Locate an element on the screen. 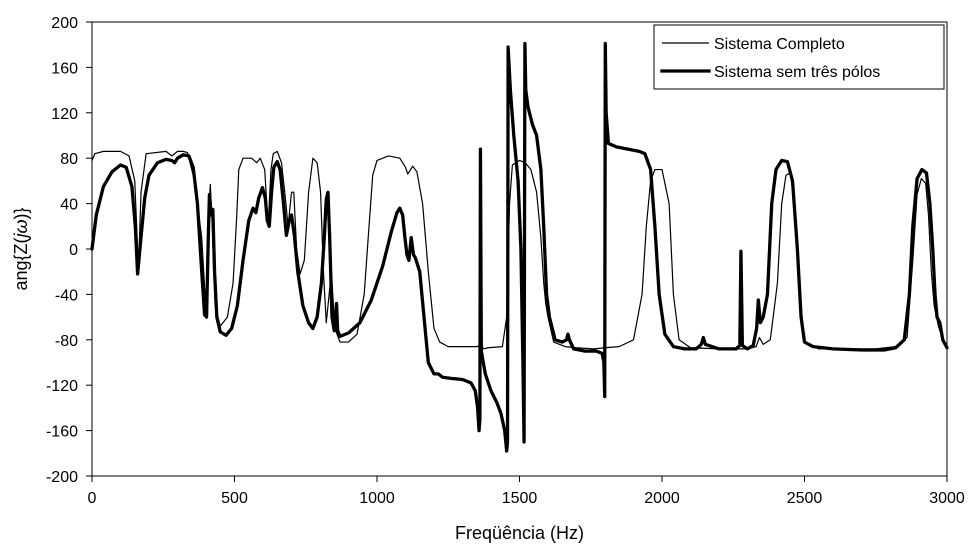 This screenshot has height=547, width=973. legend-label-sistema-sem-tres-polos: Sistema sem três pólos is located at coordinates (797, 72).